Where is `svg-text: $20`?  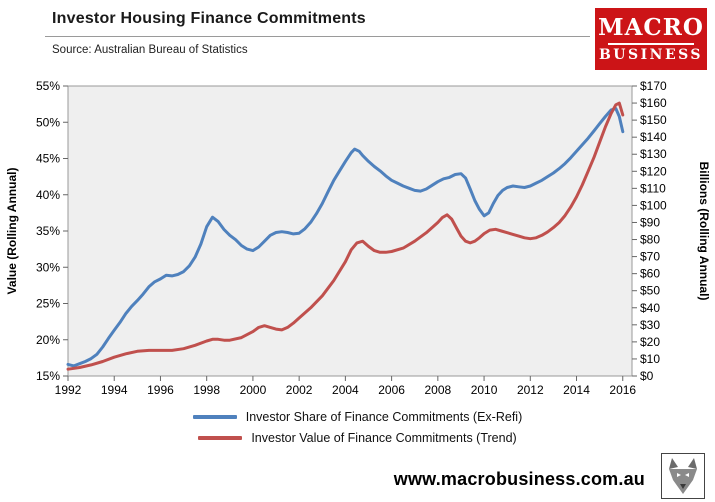
svg-text: $20 is located at coordinates (650, 342).